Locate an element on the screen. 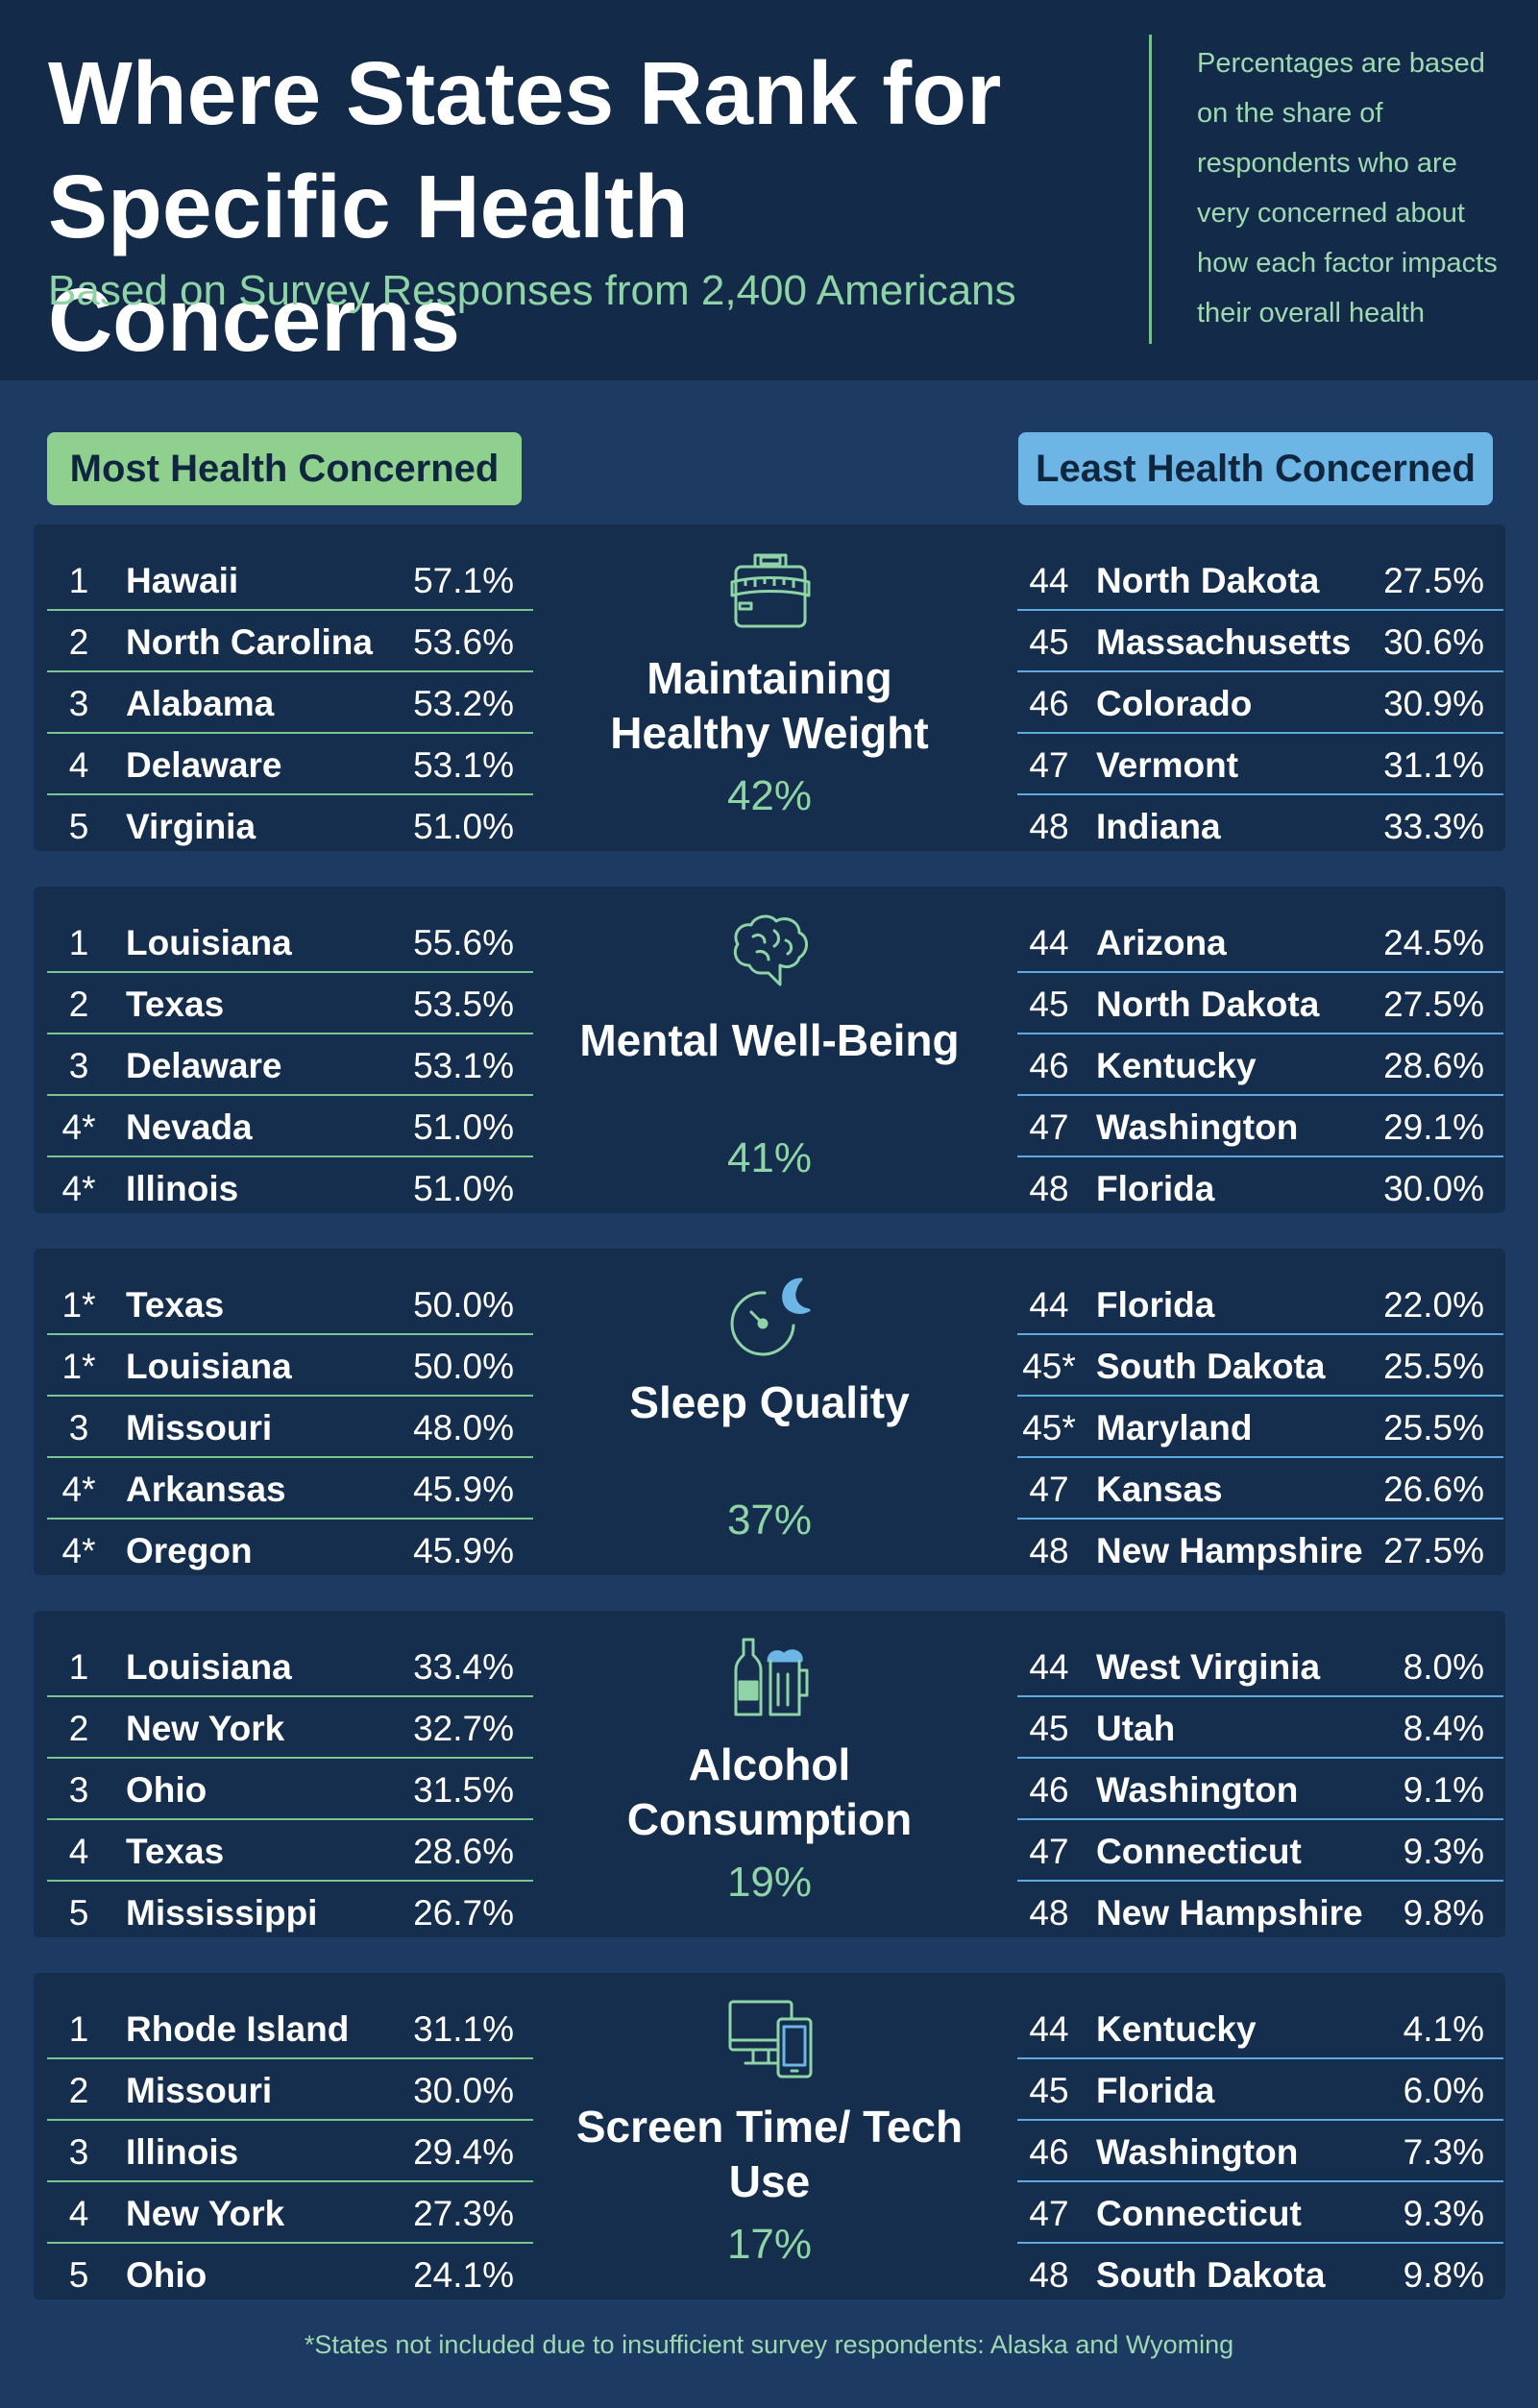  state-name: Oregon is located at coordinates (189, 1550).